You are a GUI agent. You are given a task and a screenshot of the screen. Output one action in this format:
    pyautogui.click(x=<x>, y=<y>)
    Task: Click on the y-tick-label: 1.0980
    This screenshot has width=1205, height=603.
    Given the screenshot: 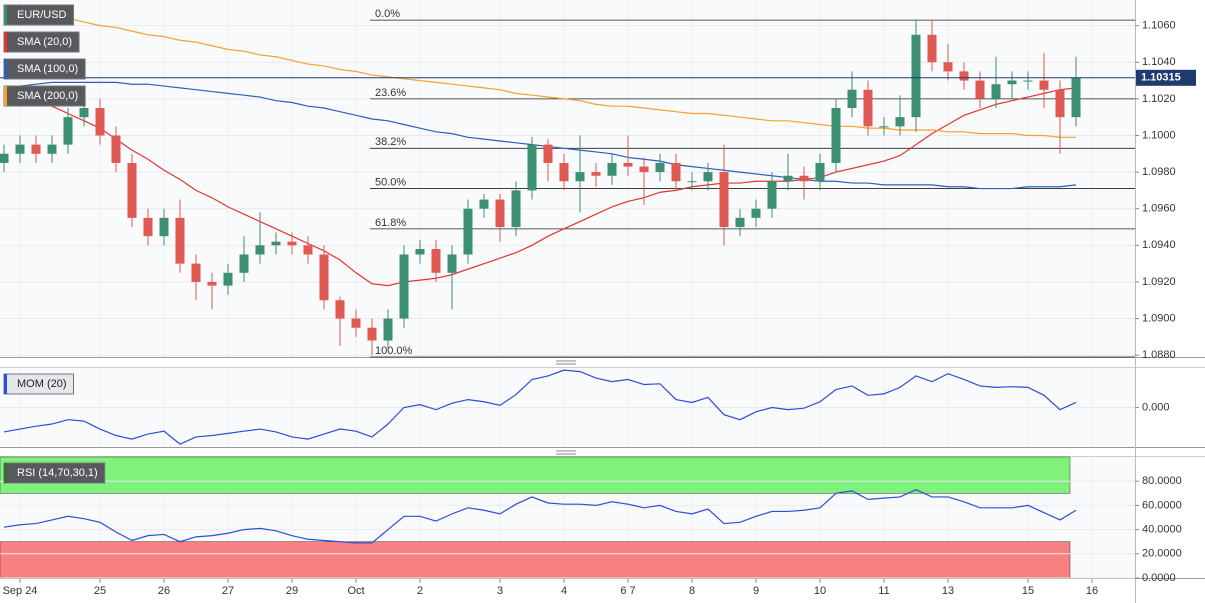 What is the action you would take?
    pyautogui.click(x=1159, y=172)
    